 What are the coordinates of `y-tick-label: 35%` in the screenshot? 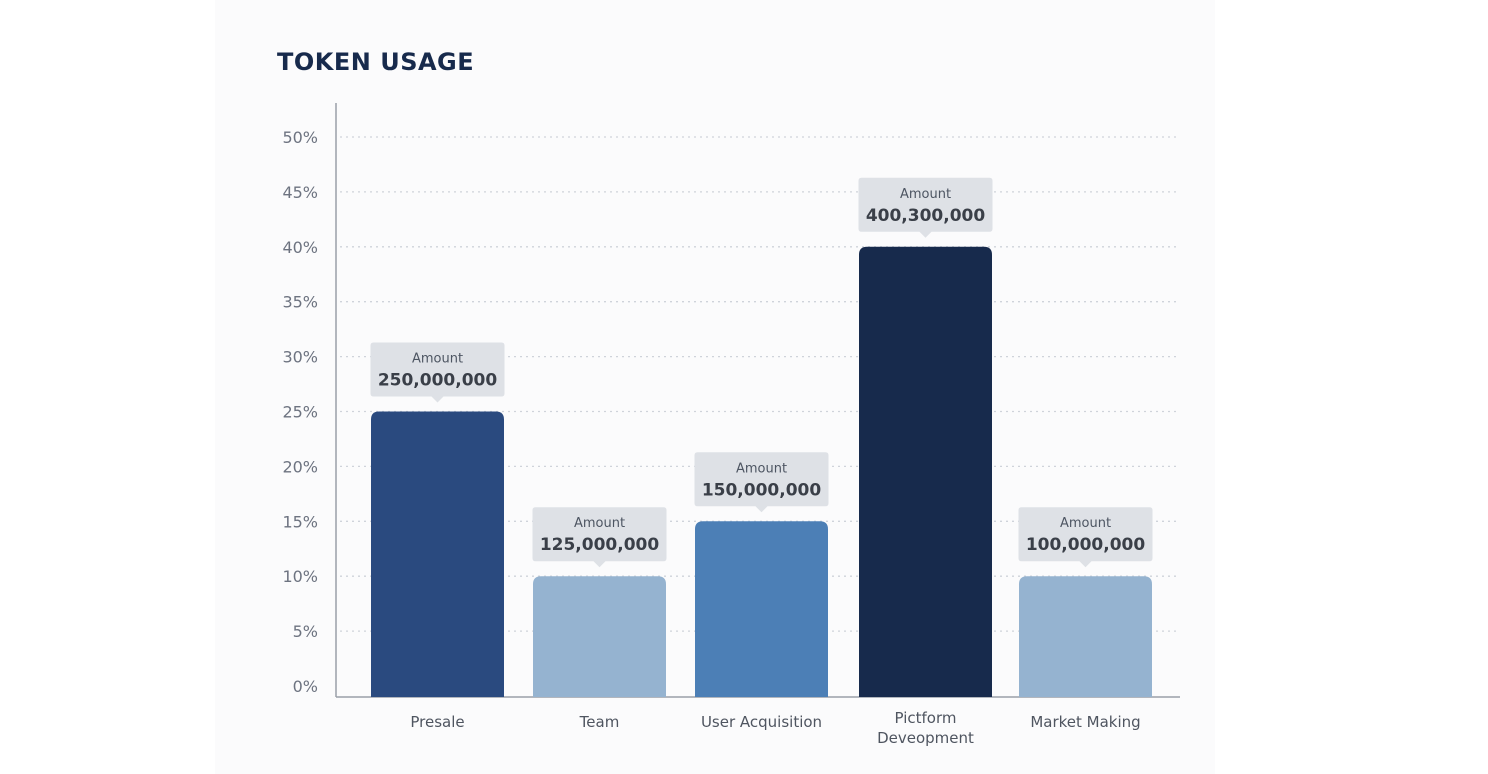 It's located at (300, 302).